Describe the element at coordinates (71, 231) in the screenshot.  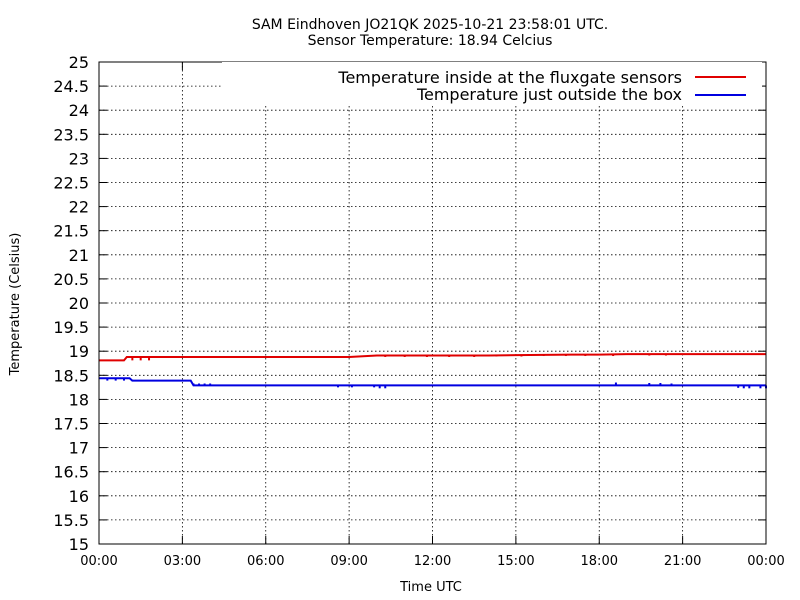
I see `y-tick-label: 21.5` at that location.